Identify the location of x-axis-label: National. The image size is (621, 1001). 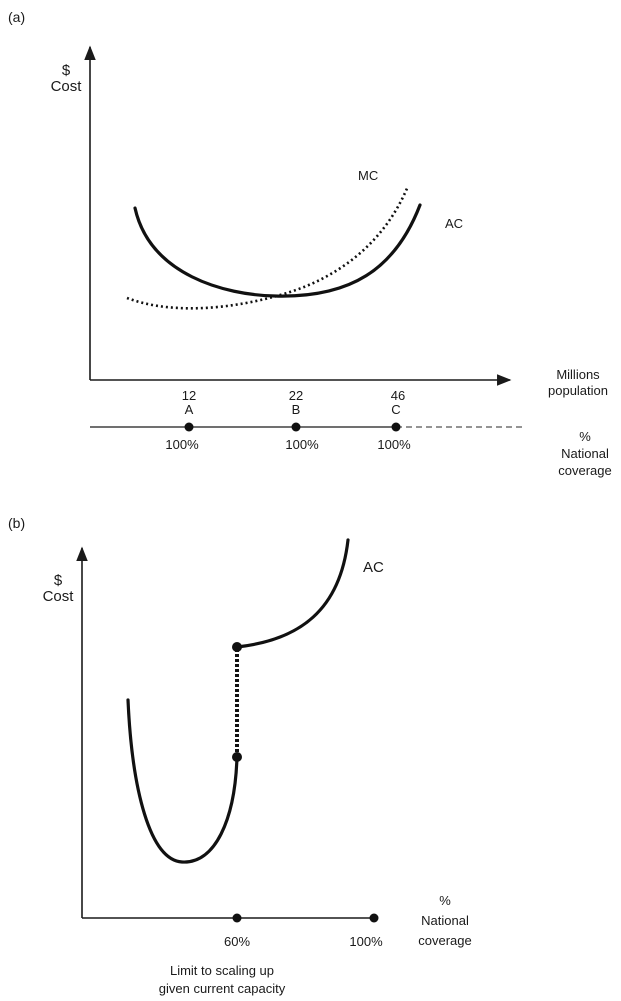
(445, 920).